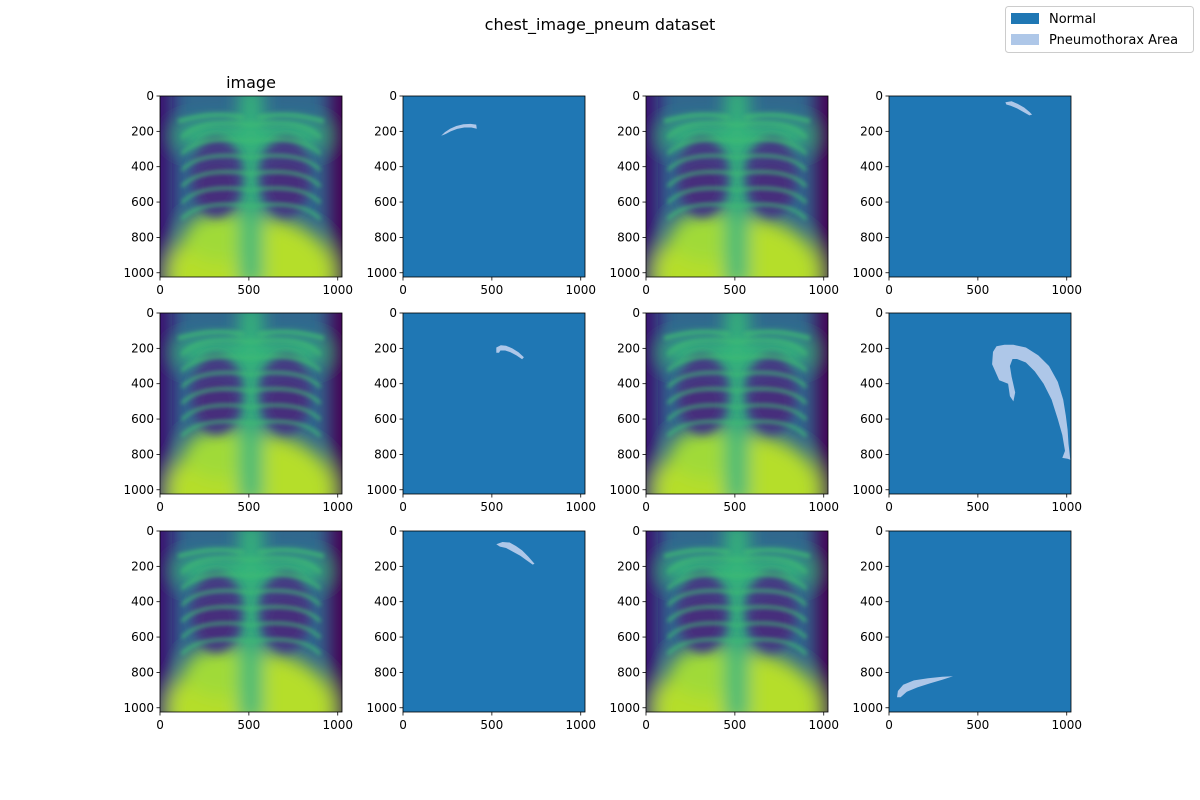 The width and height of the screenshot is (1200, 800). I want to click on legend-swatch-normal, so click(1025, 18).